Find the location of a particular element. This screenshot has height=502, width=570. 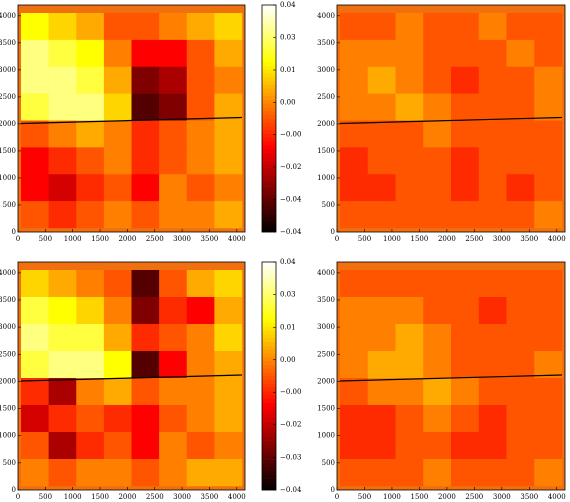

colorbar-tick-label: 0.00 is located at coordinates (288, 360).